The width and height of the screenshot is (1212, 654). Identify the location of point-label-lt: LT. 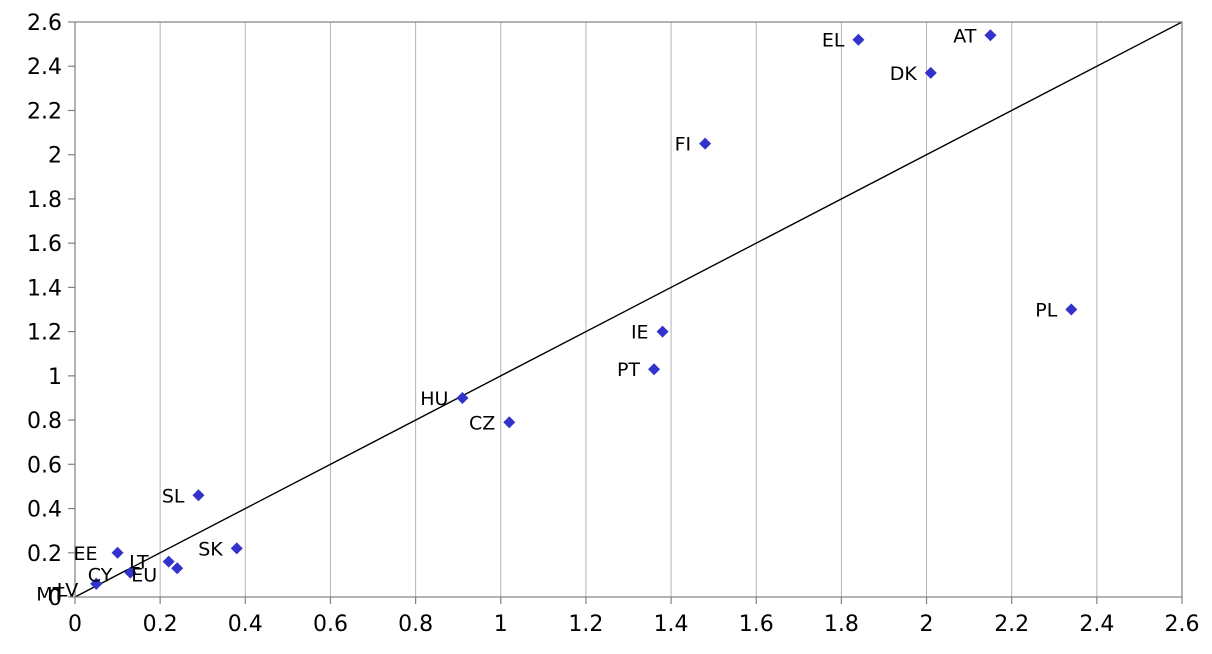
(139, 563).